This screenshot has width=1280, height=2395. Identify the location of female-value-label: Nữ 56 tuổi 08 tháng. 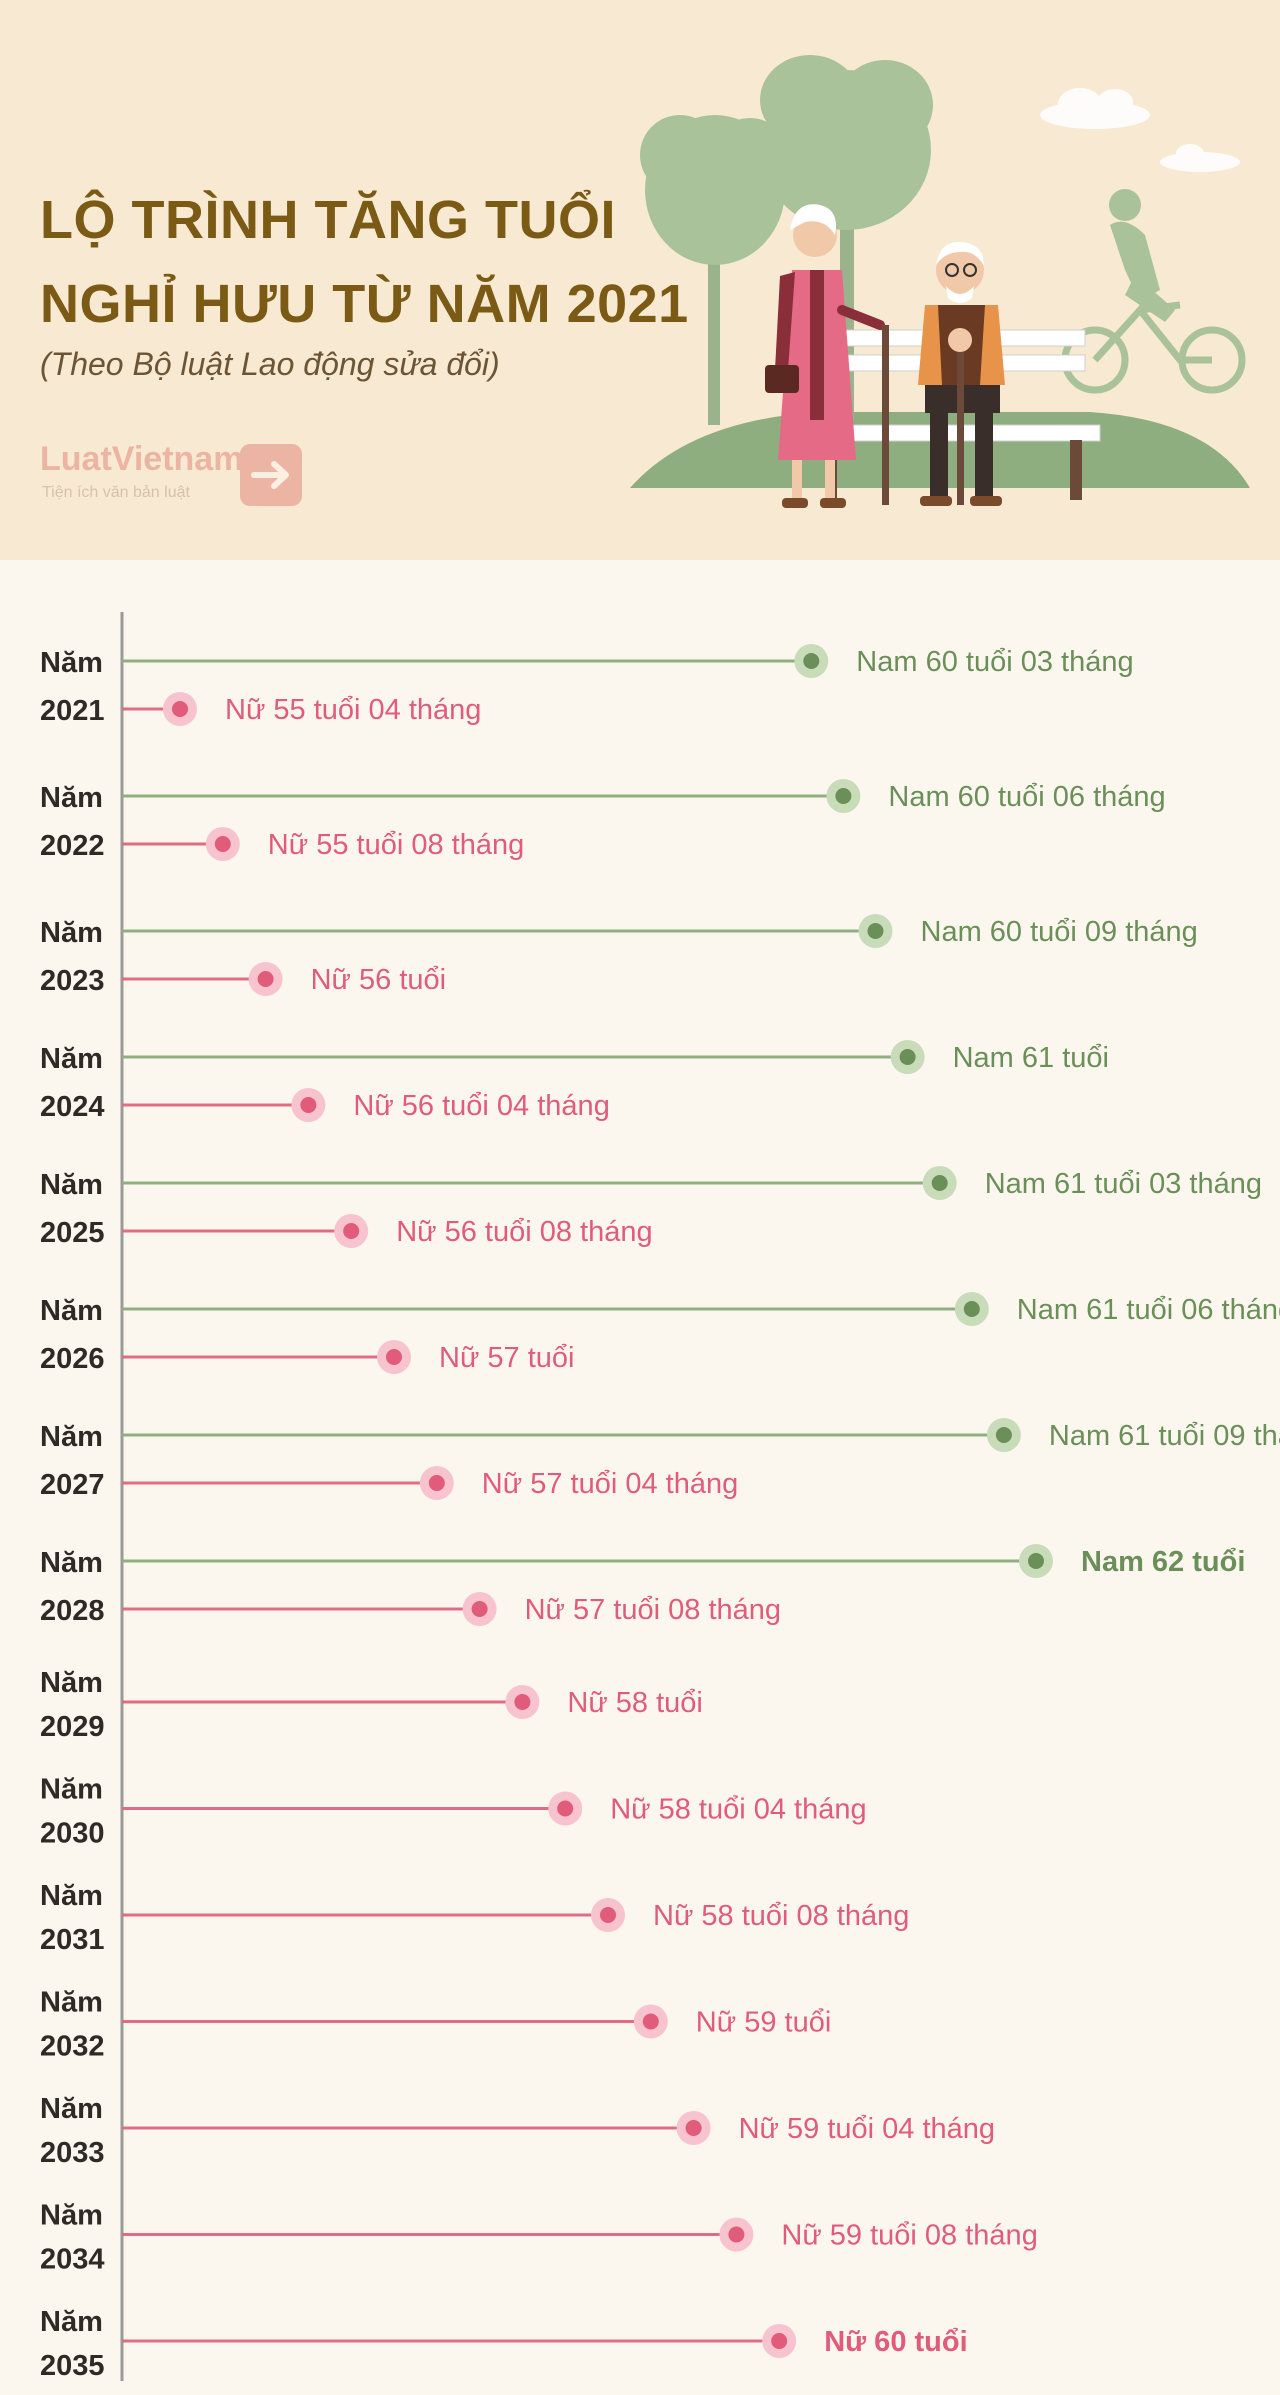
(524, 1232).